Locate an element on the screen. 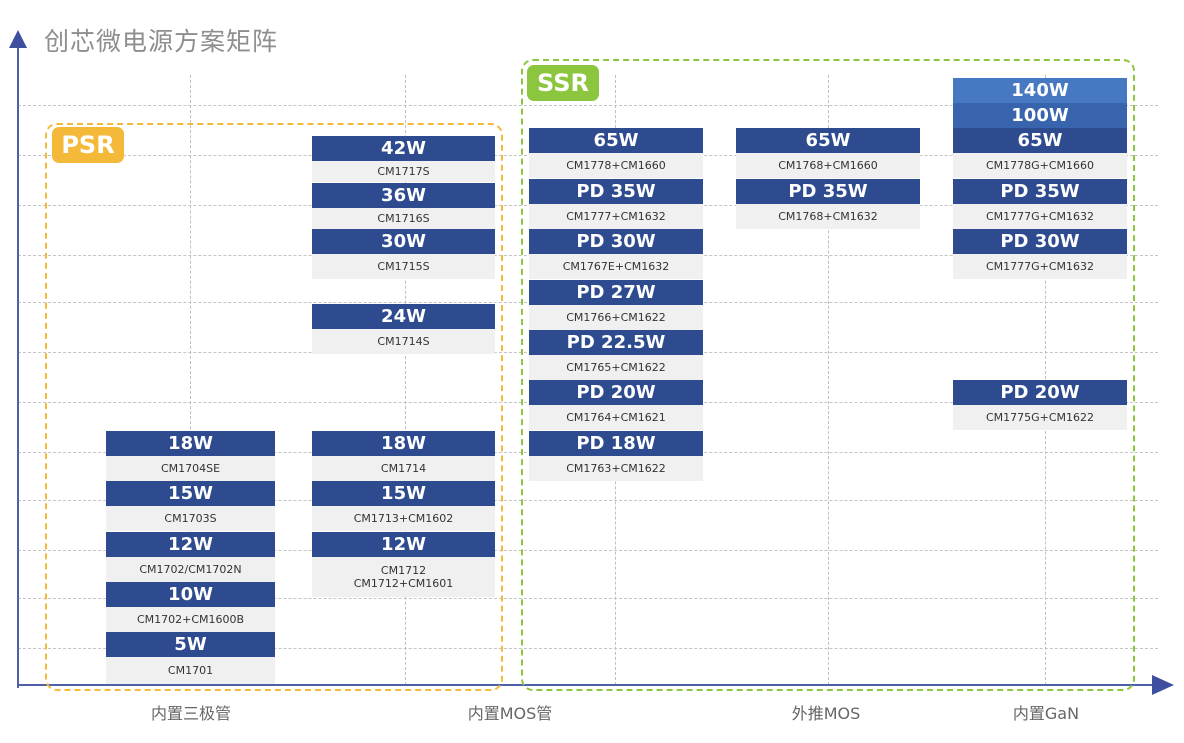  power-card: PD 18W CM1763+CM1622 is located at coordinates (616, 456).